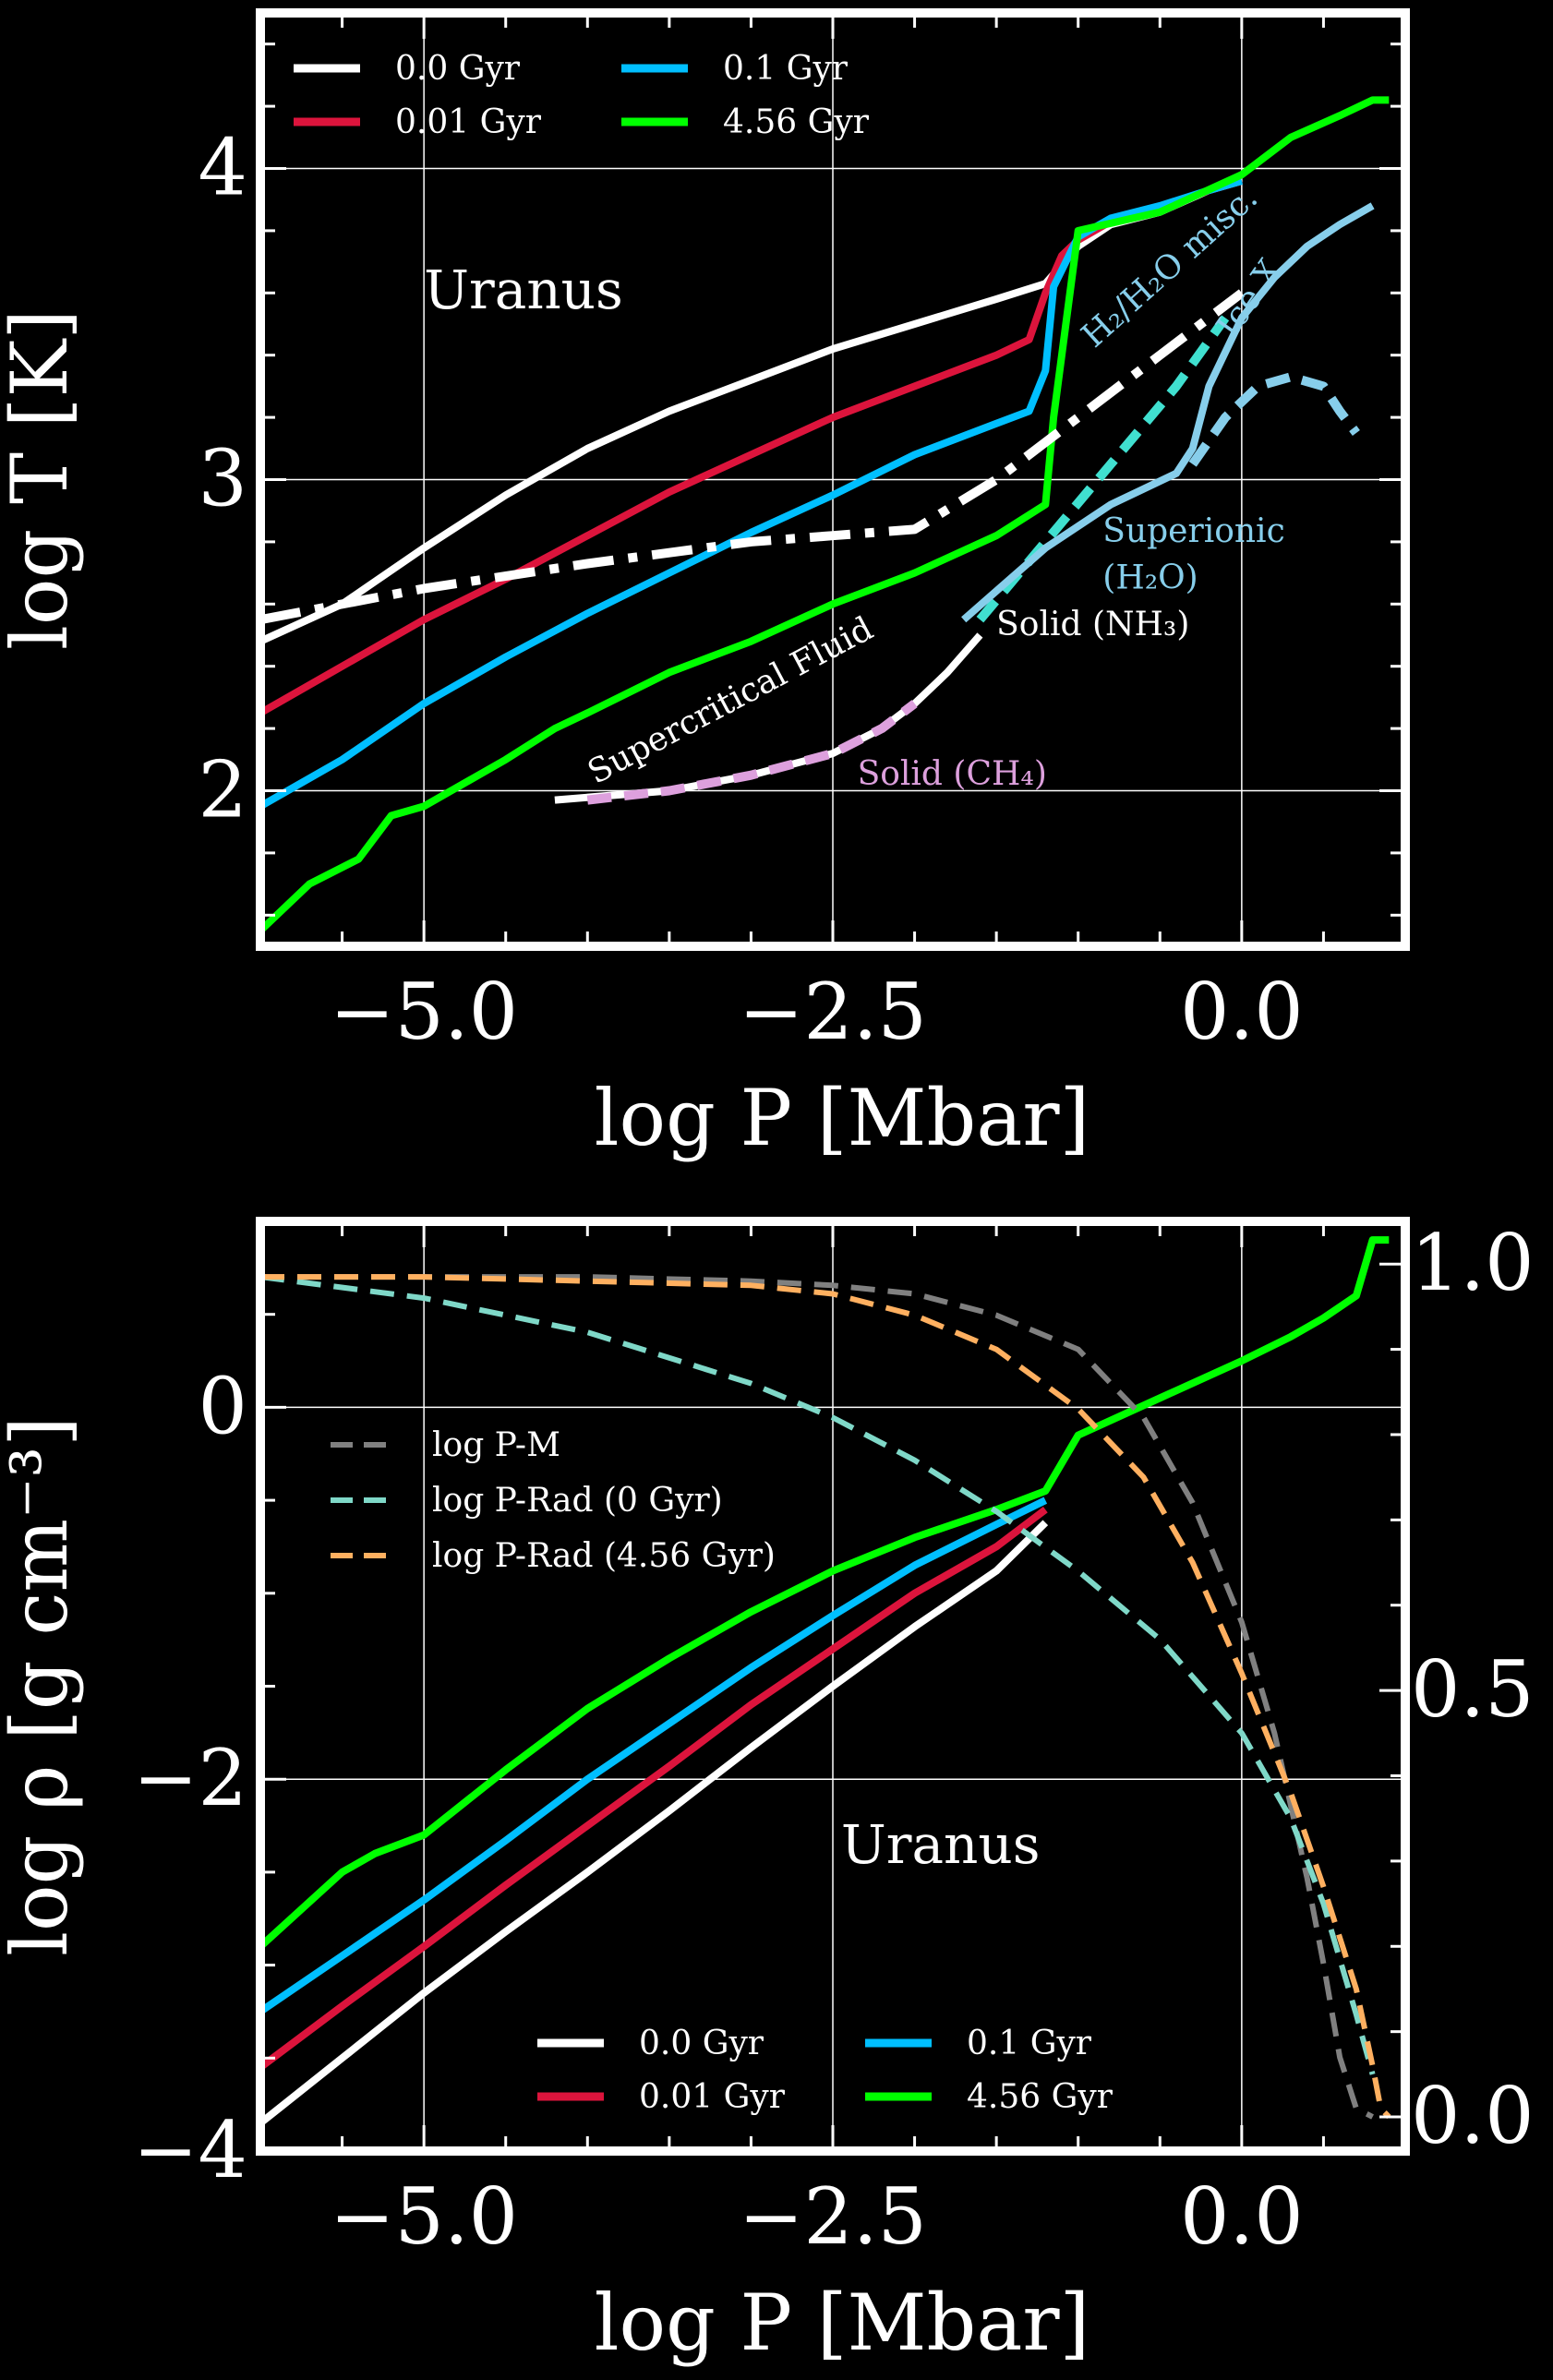  Describe the element at coordinates (701, 2043) in the screenshot. I see `bottom-legend-label: 0.0 Gyr` at that location.